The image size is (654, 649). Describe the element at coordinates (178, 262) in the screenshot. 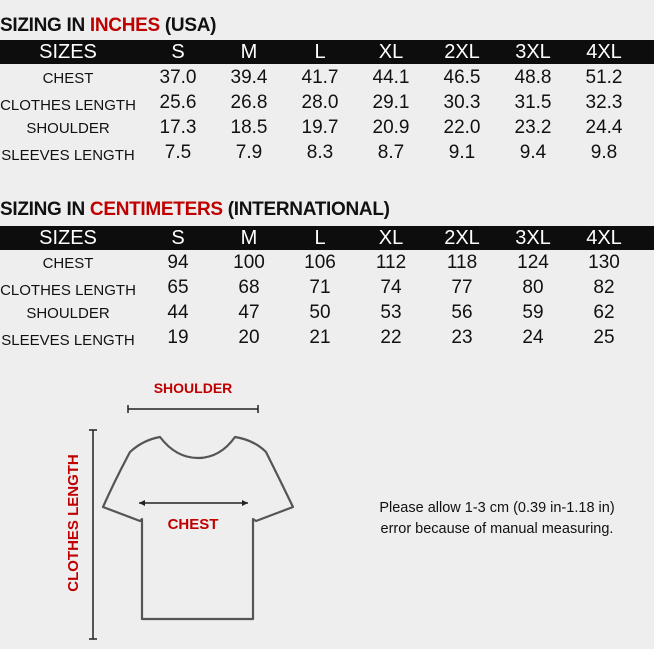

I see `size-value: 94` at that location.